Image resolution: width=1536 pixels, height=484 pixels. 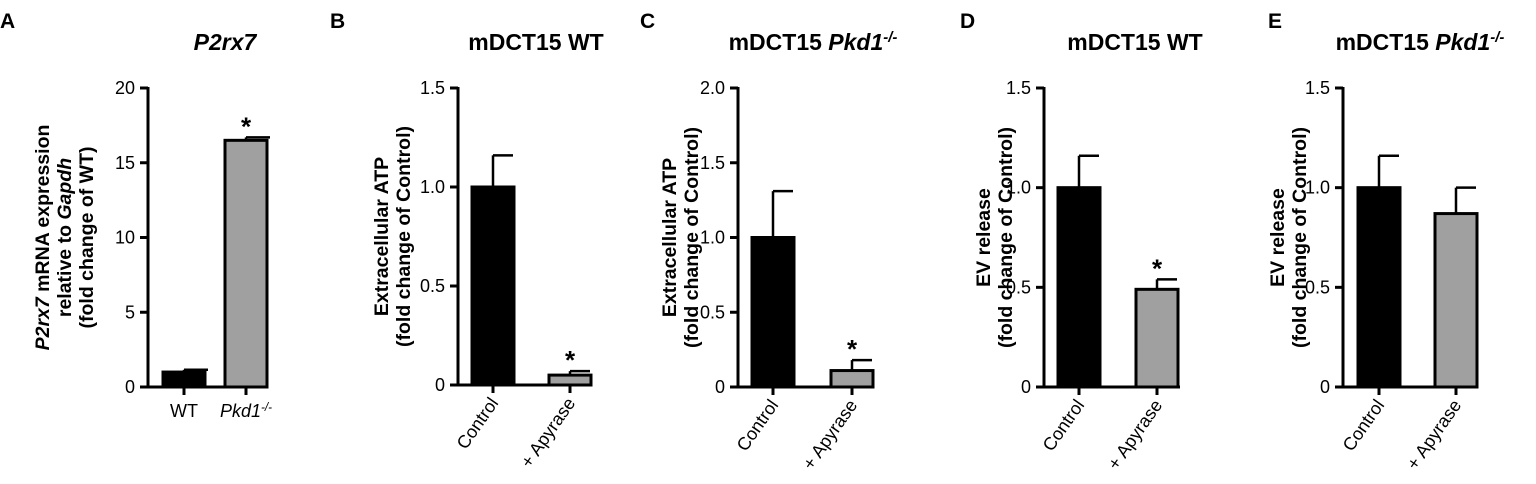 What do you see at coordinates (337, 21) in the screenshot?
I see `panel-letter: B` at bounding box center [337, 21].